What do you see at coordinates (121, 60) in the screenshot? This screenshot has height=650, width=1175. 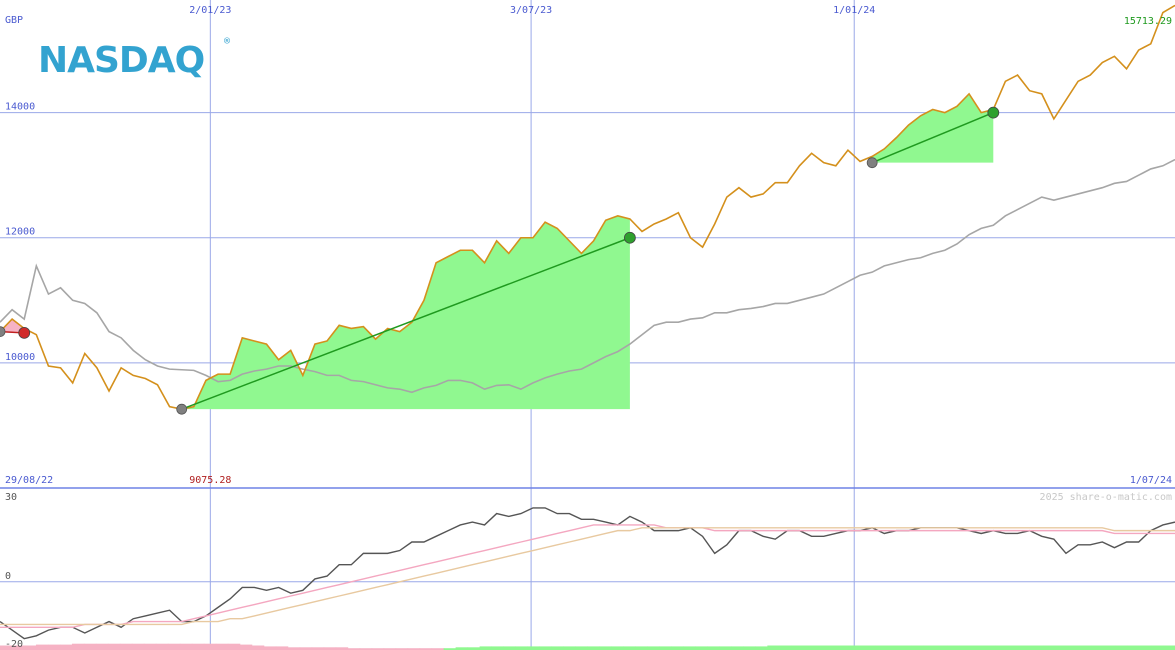 I see `logo-text: NASDAQ` at bounding box center [121, 60].